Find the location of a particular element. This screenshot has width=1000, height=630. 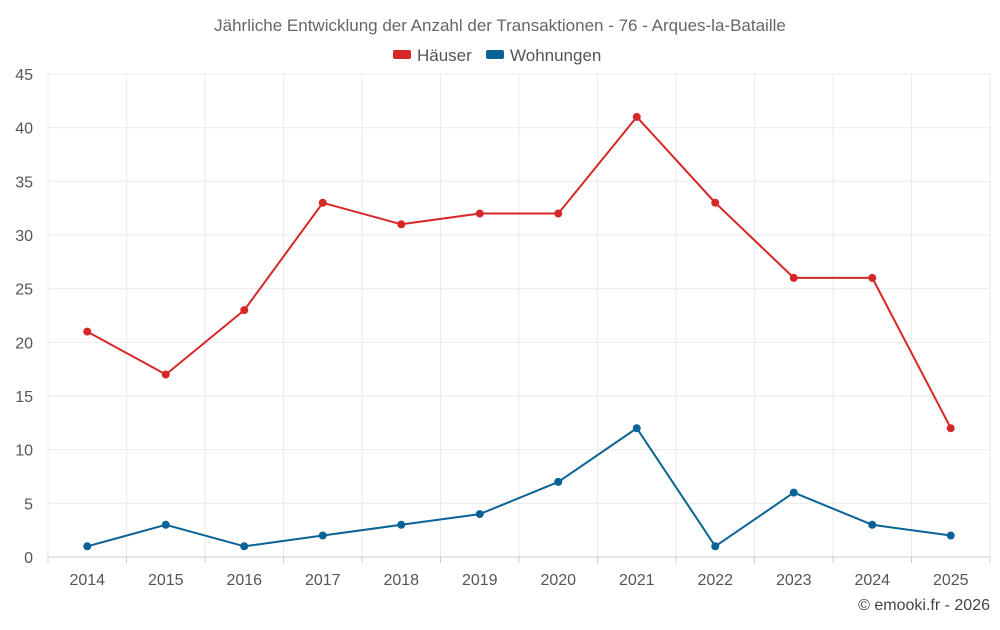

x-tick-label: 2022 is located at coordinates (715, 580).